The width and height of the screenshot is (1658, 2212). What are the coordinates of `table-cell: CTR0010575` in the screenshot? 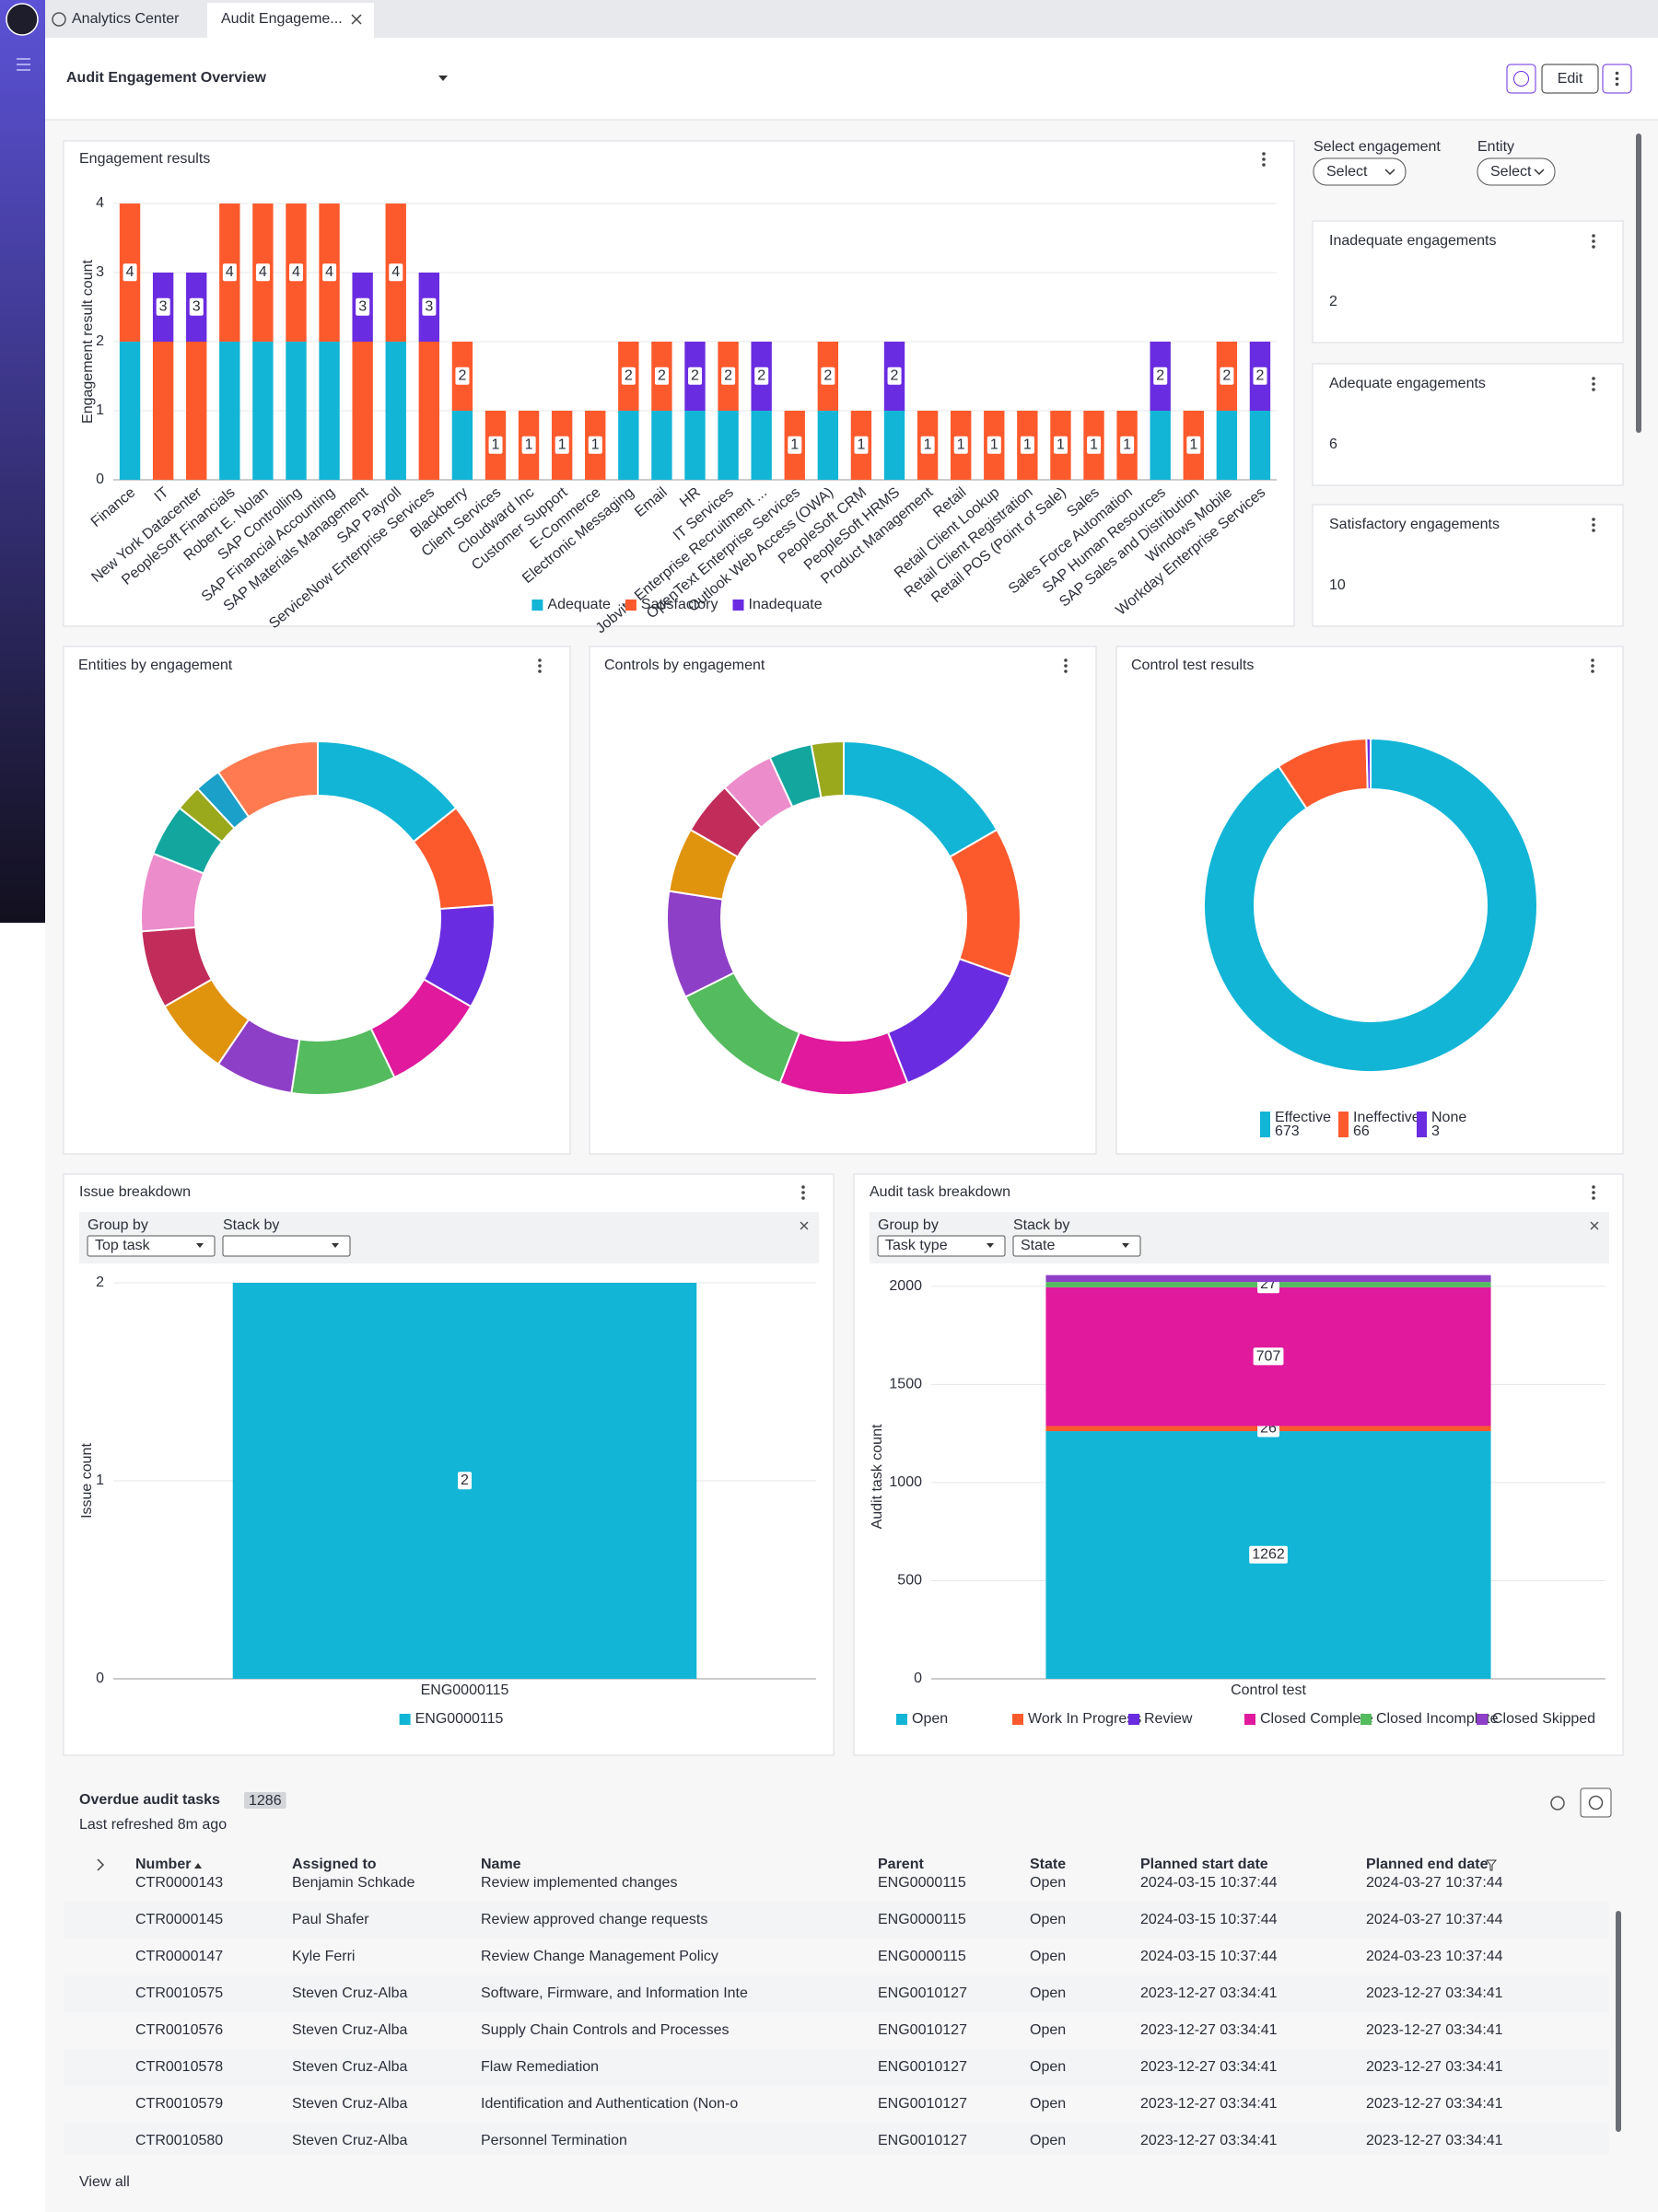 It's located at (179, 1993).